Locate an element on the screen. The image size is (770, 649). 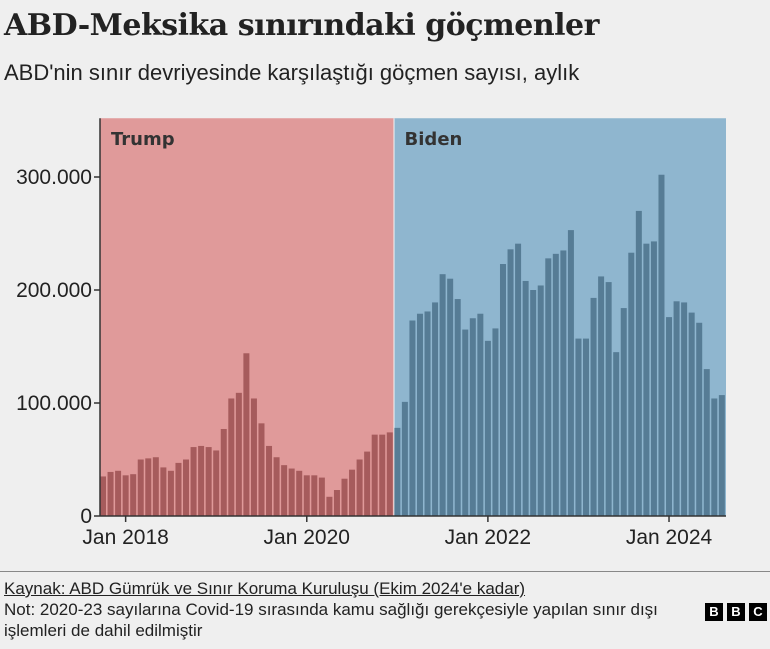
period-label-trump: Trump is located at coordinates (143, 139).